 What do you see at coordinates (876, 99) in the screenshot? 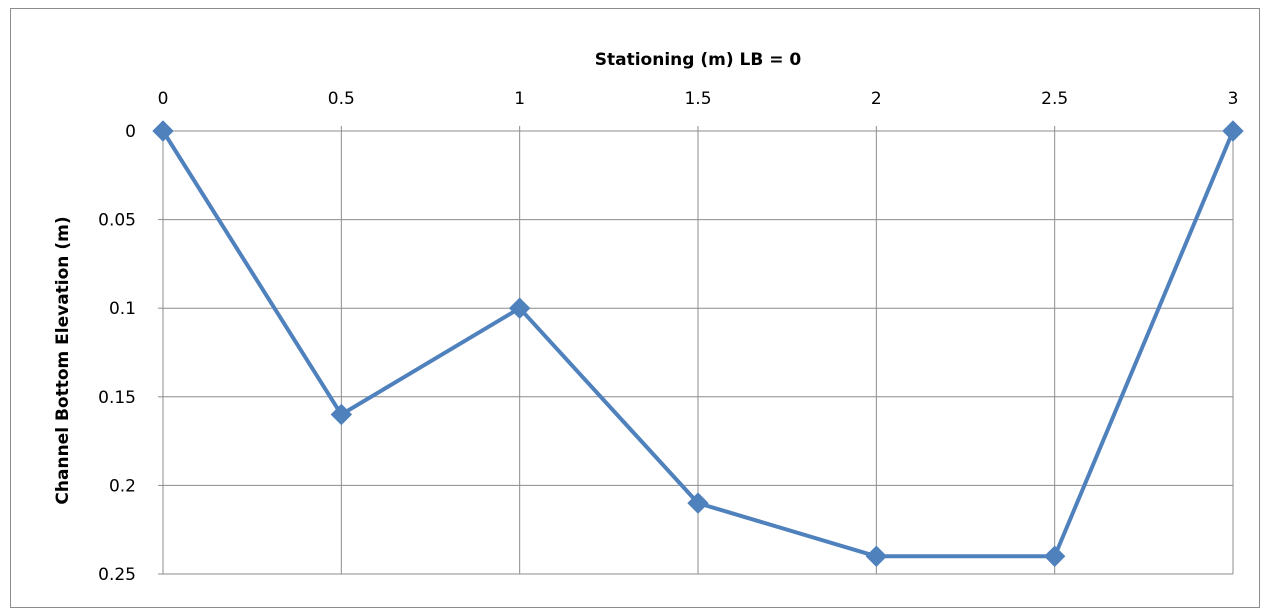
I see `x-tick-label: 2` at bounding box center [876, 99].